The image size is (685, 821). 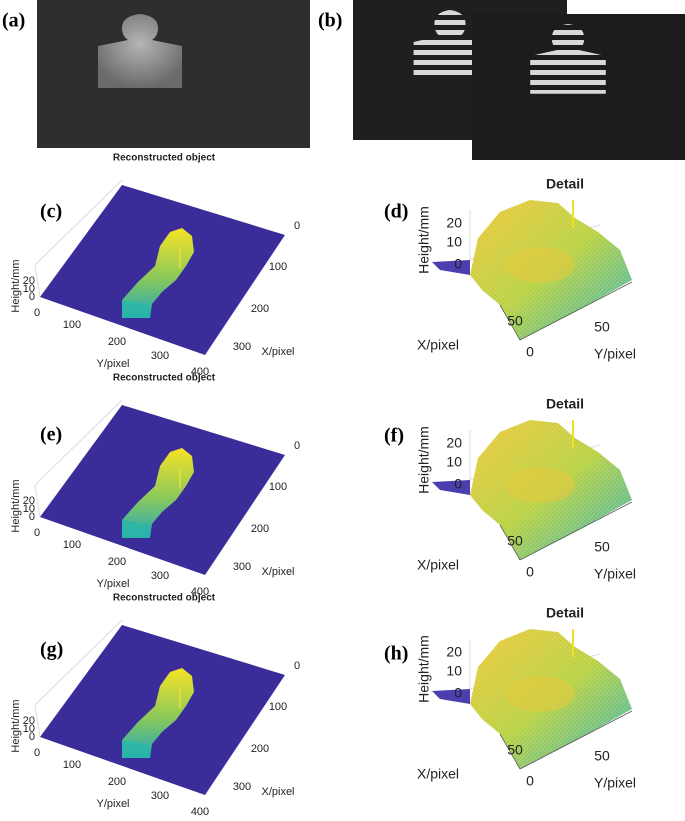 I want to click on panel-label: (h), so click(x=396, y=654).